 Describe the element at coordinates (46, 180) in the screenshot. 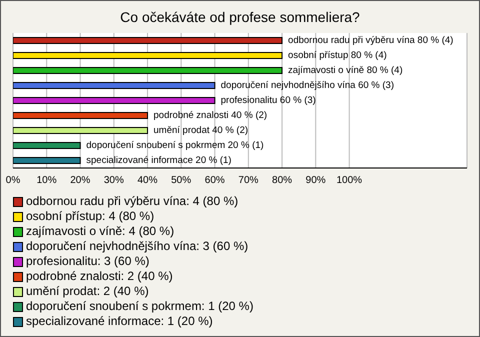

I see `x-tick-label: 10%` at that location.